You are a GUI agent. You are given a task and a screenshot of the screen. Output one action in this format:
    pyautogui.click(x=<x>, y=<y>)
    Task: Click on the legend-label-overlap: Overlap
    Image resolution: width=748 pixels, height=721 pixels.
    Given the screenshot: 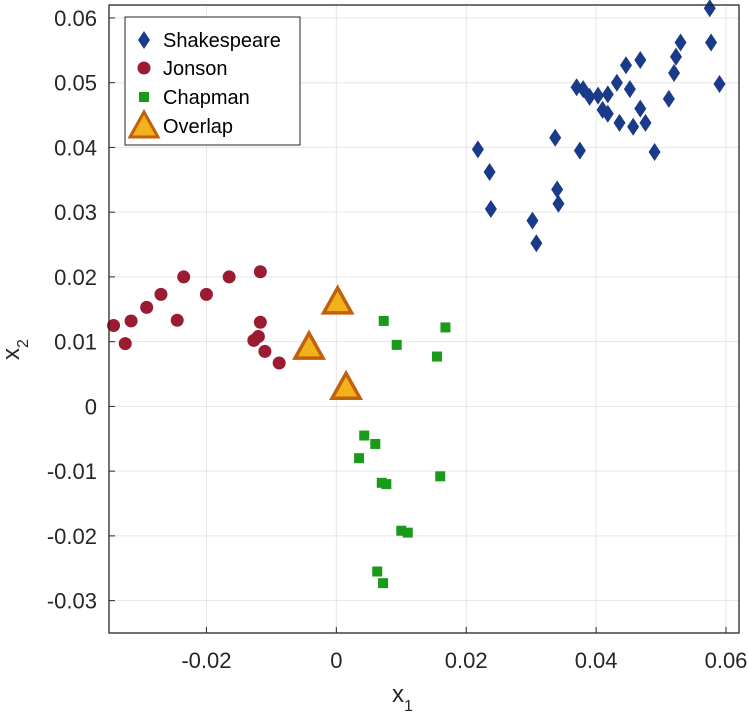 What is the action you would take?
    pyautogui.click(x=198, y=127)
    